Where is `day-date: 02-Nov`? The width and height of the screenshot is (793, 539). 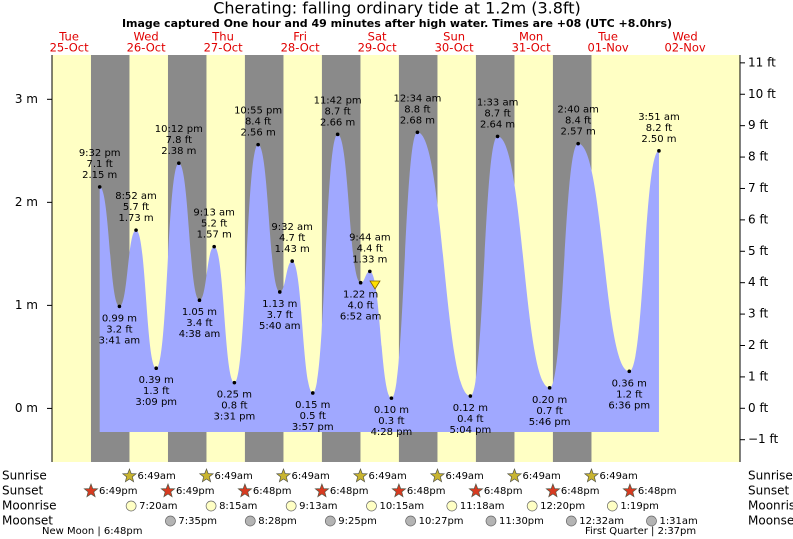 day-date: 02-Nov is located at coordinates (684, 48).